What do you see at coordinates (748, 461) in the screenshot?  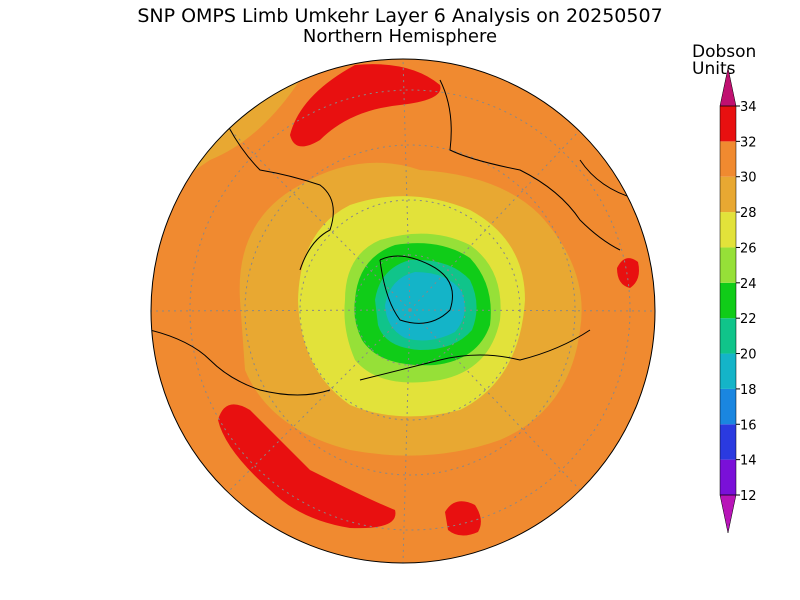 I see `colorbar-tick-label: 14` at bounding box center [748, 461].